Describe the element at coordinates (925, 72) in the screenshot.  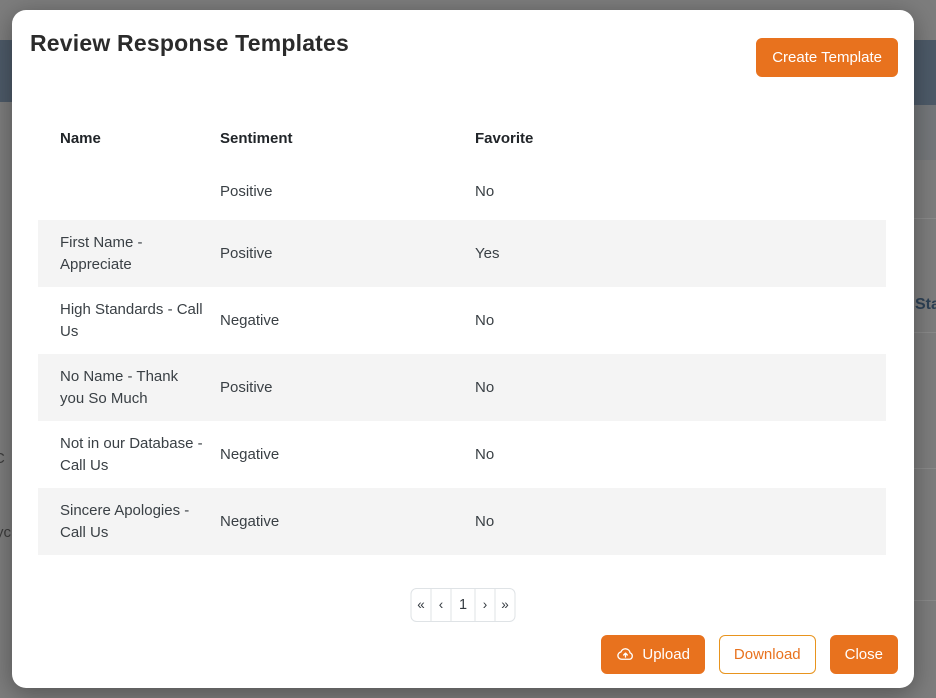
I see `background-page-header-right` at that location.